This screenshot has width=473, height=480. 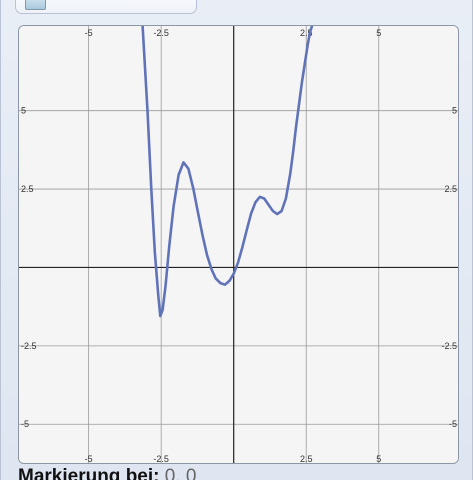 I want to click on y-tick-label-right: -5, so click(x=453, y=424).